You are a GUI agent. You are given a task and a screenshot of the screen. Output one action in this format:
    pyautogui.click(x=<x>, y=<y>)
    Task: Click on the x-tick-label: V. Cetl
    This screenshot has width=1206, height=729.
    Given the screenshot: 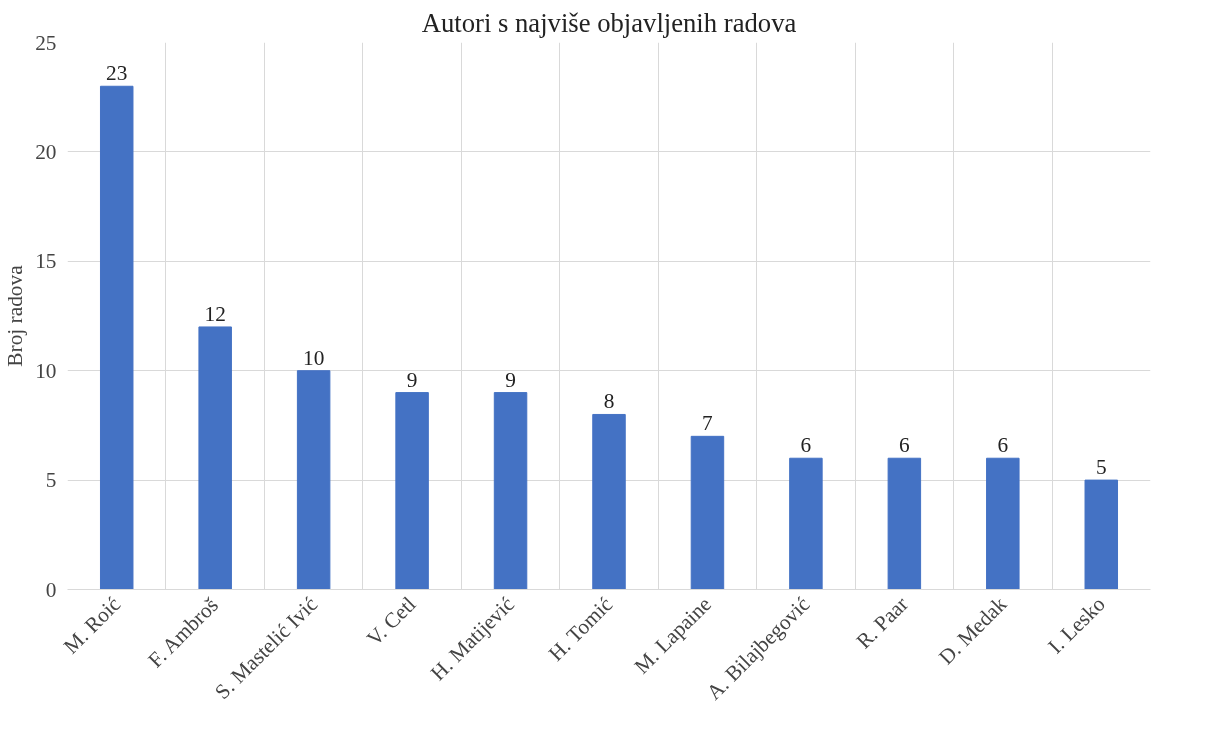 What is the action you would take?
    pyautogui.click(x=391, y=621)
    